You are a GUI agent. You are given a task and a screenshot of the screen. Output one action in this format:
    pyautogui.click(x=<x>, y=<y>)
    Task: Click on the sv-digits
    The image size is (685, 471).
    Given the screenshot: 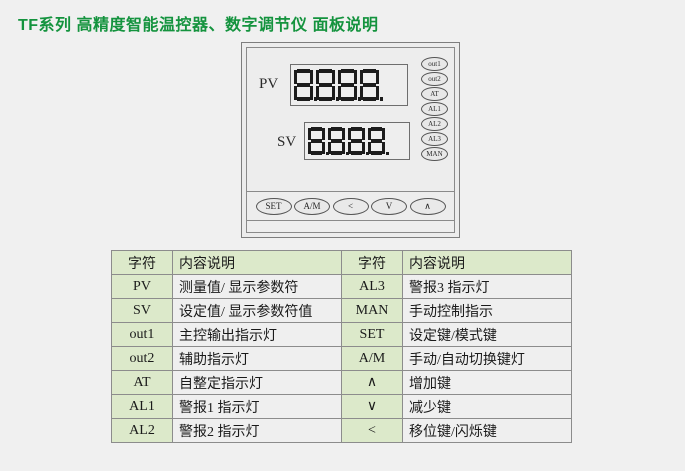 What is the action you would take?
    pyautogui.click(x=348, y=141)
    